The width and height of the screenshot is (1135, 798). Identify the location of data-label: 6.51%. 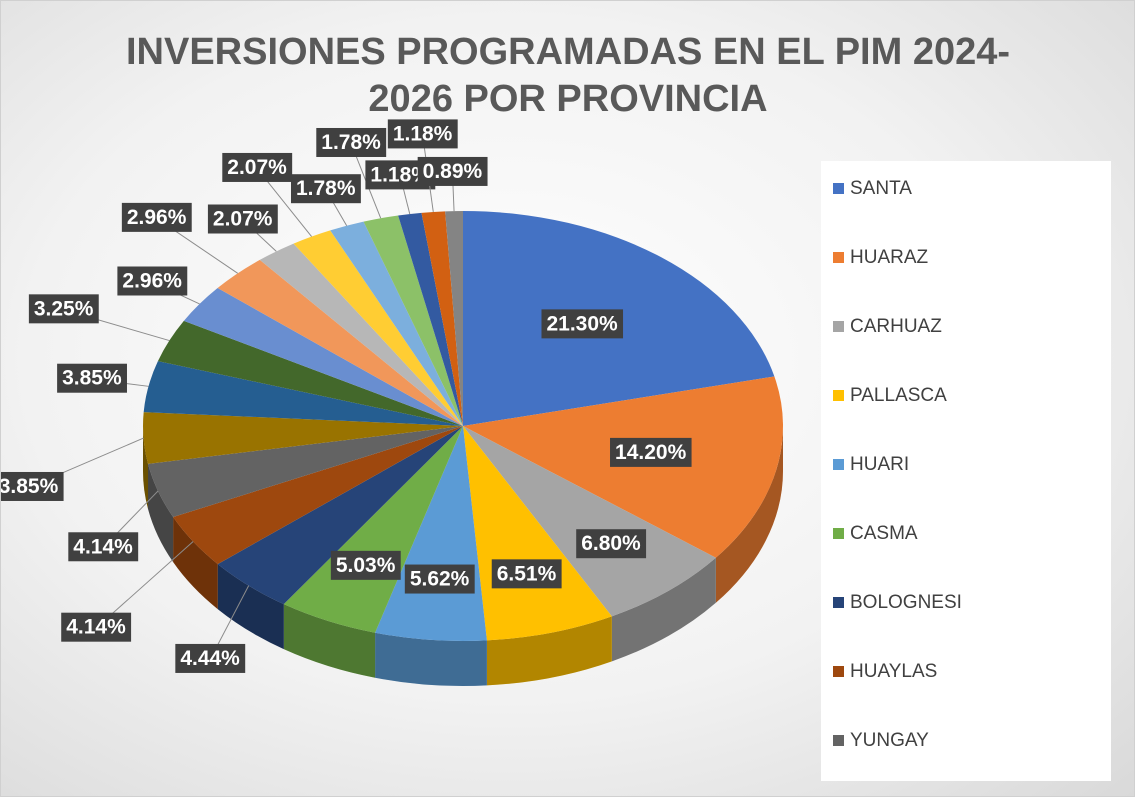
(527, 573).